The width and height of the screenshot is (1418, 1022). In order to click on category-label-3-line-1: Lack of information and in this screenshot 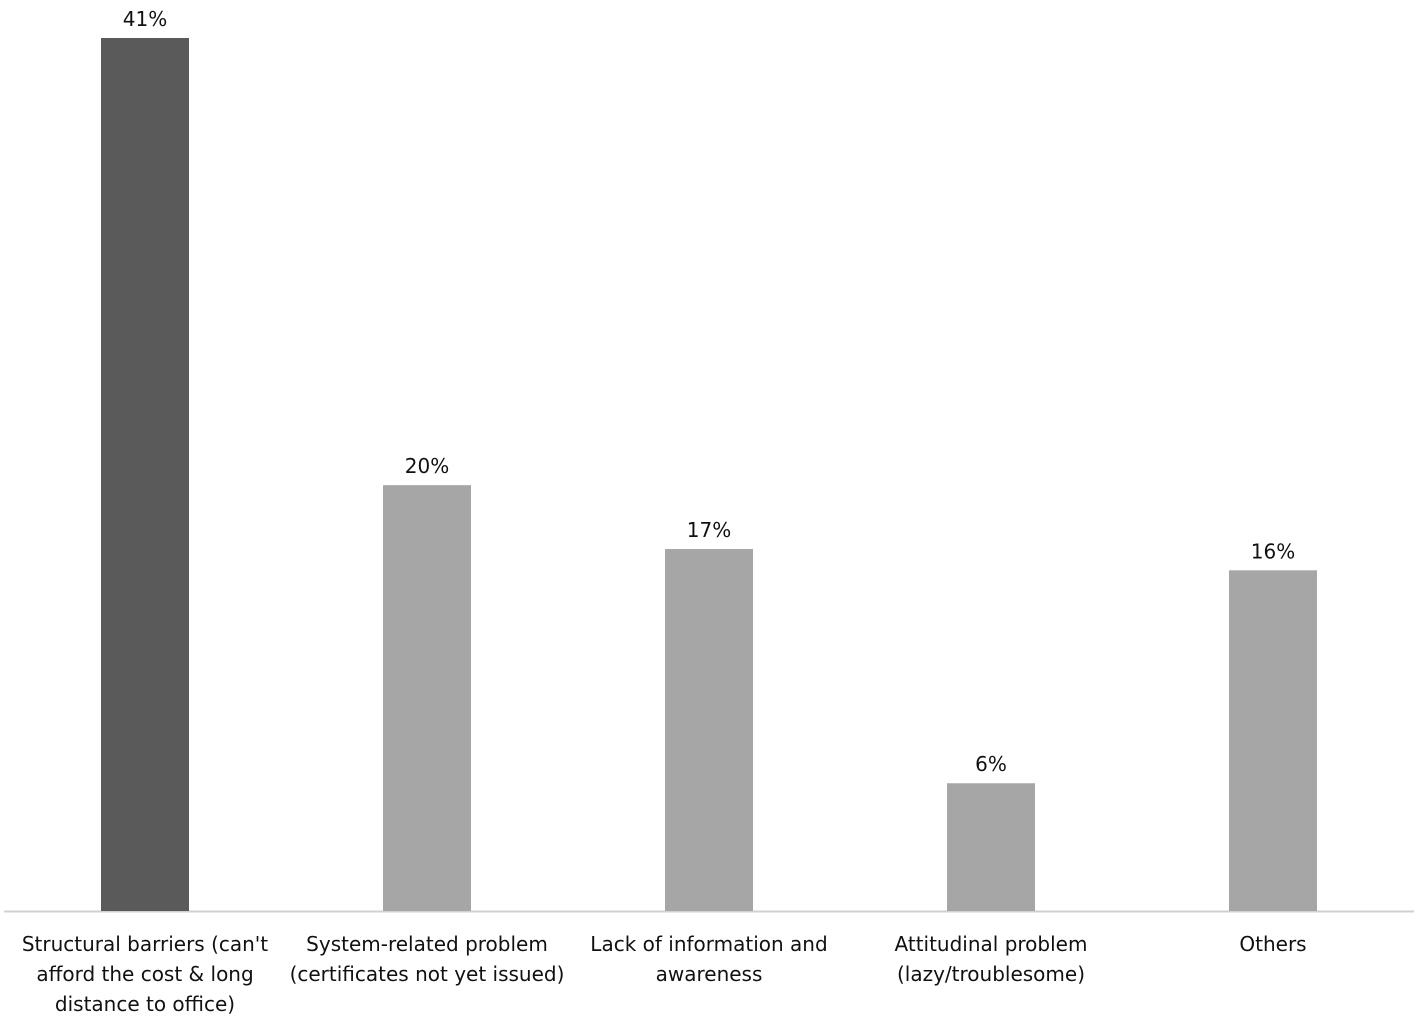, I will do `click(708, 944)`.